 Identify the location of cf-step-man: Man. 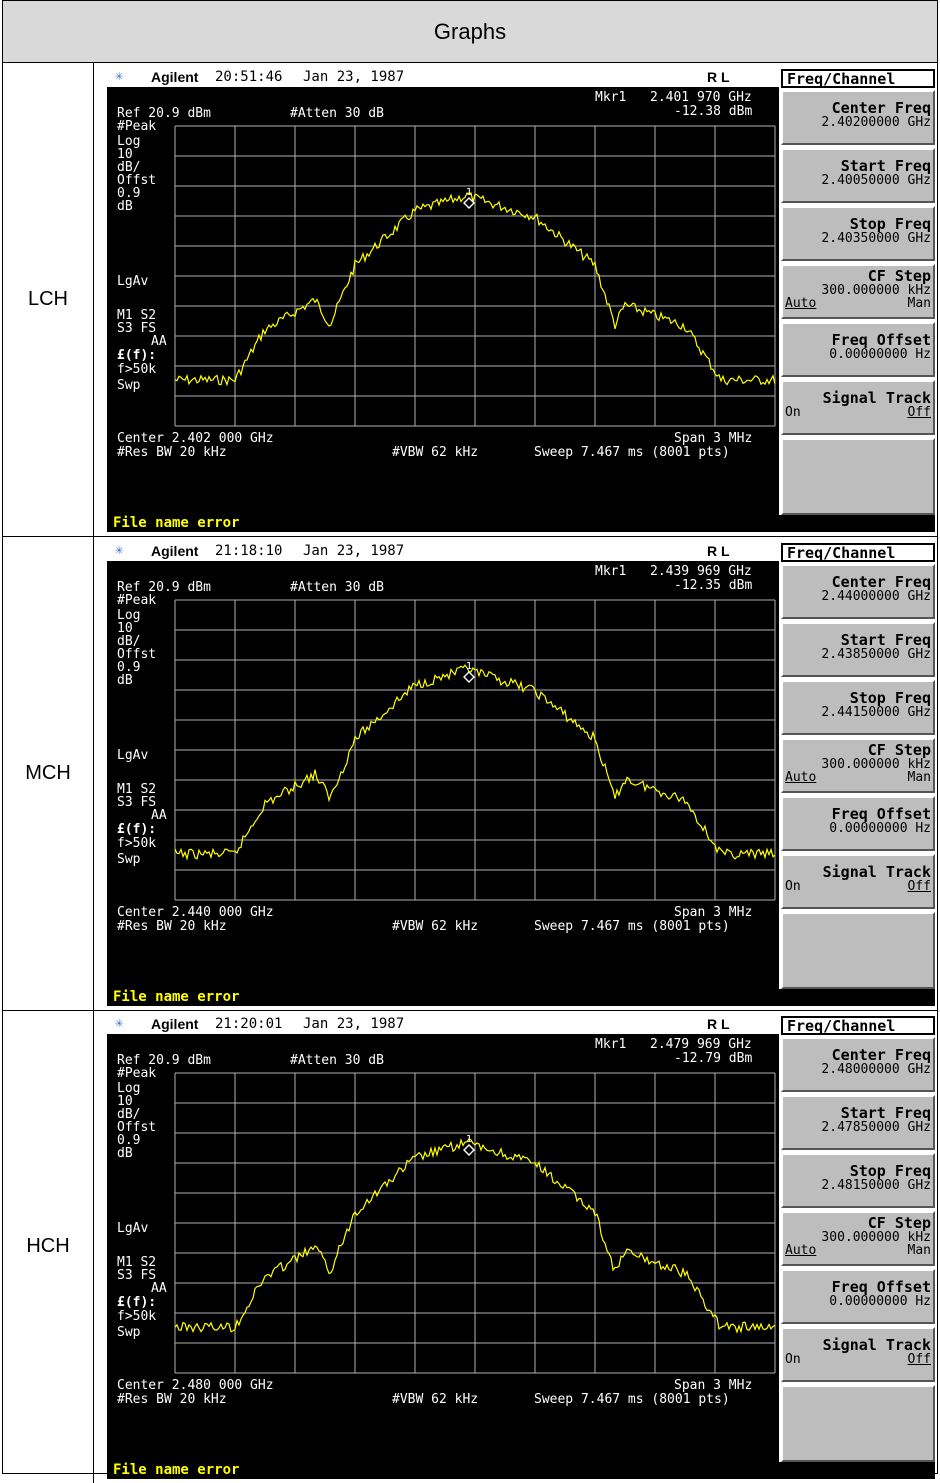
(919, 303).